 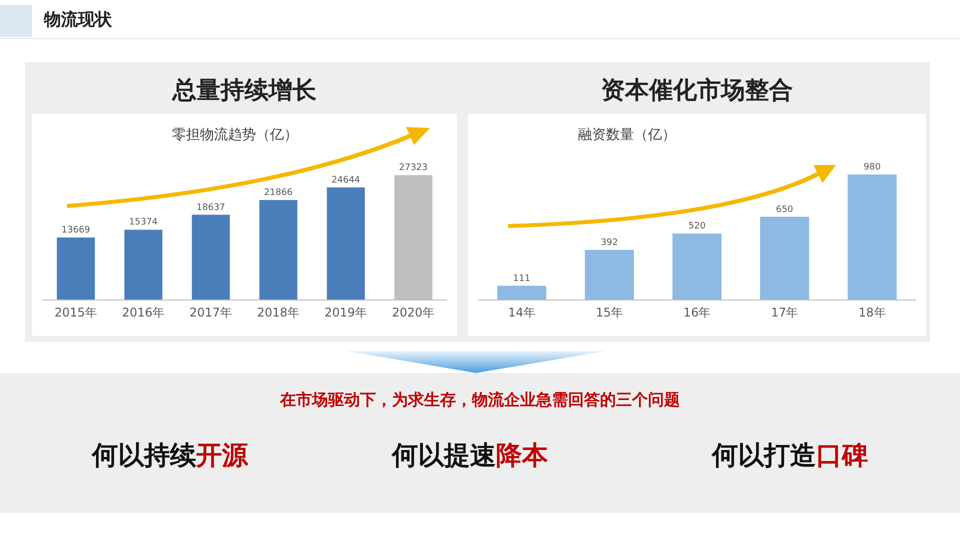 What do you see at coordinates (413, 168) in the screenshot?
I see `data-label: 27323` at bounding box center [413, 168].